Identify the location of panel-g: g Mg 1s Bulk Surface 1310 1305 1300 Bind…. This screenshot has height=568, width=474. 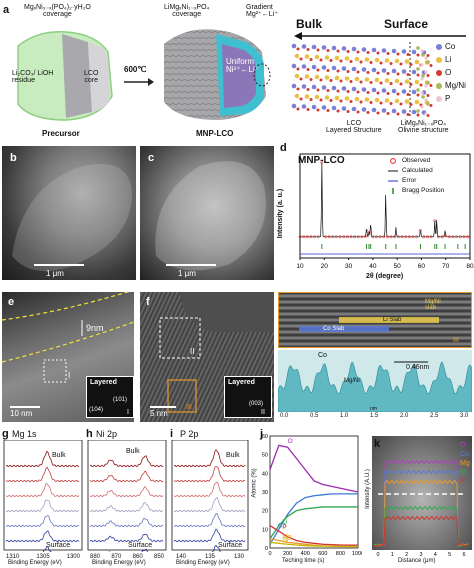
(43, 497).